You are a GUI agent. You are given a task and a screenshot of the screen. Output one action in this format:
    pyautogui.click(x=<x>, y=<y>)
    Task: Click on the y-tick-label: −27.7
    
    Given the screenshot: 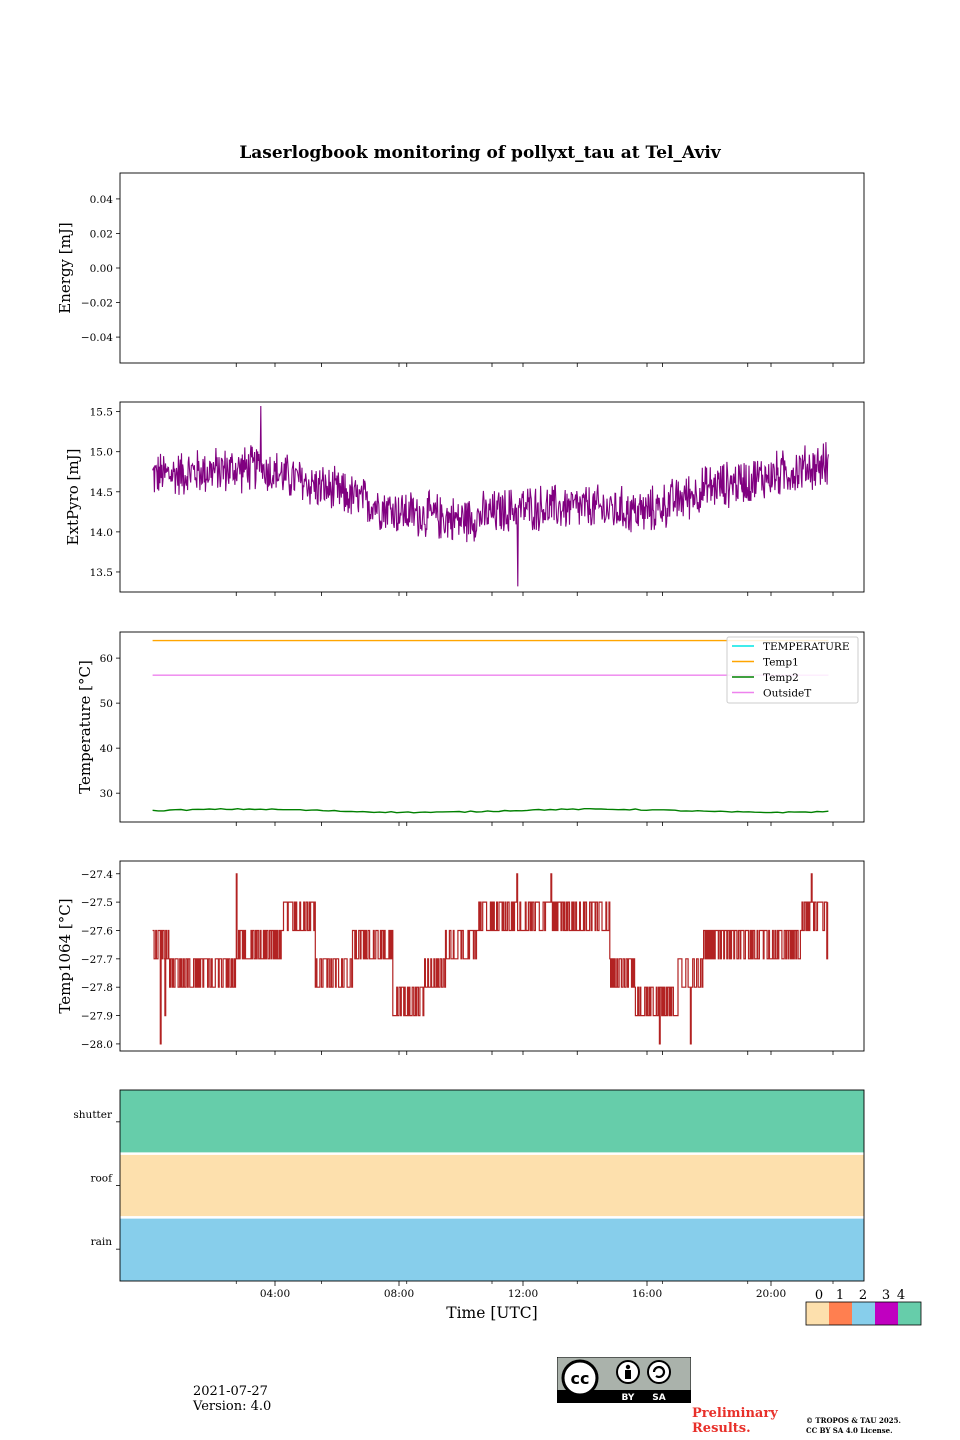 What is the action you would take?
    pyautogui.click(x=97, y=960)
    